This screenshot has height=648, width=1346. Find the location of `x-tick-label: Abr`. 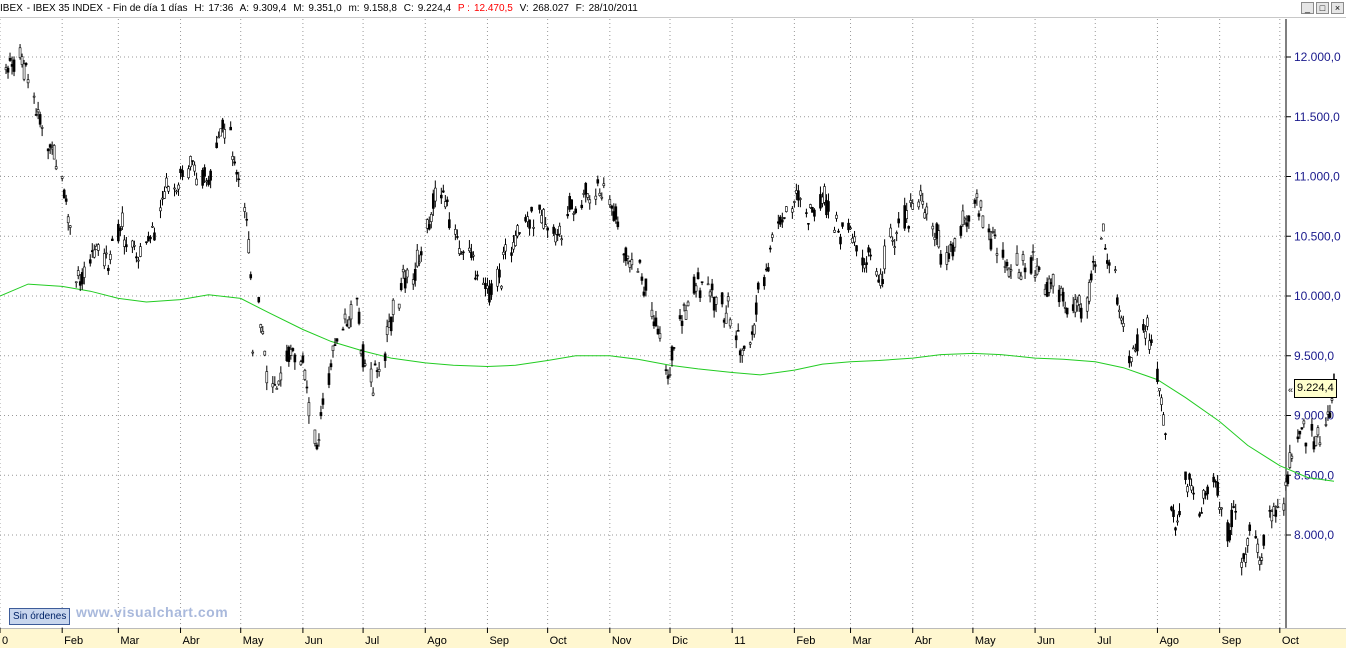

x-tick-label: Abr is located at coordinates (191, 641).